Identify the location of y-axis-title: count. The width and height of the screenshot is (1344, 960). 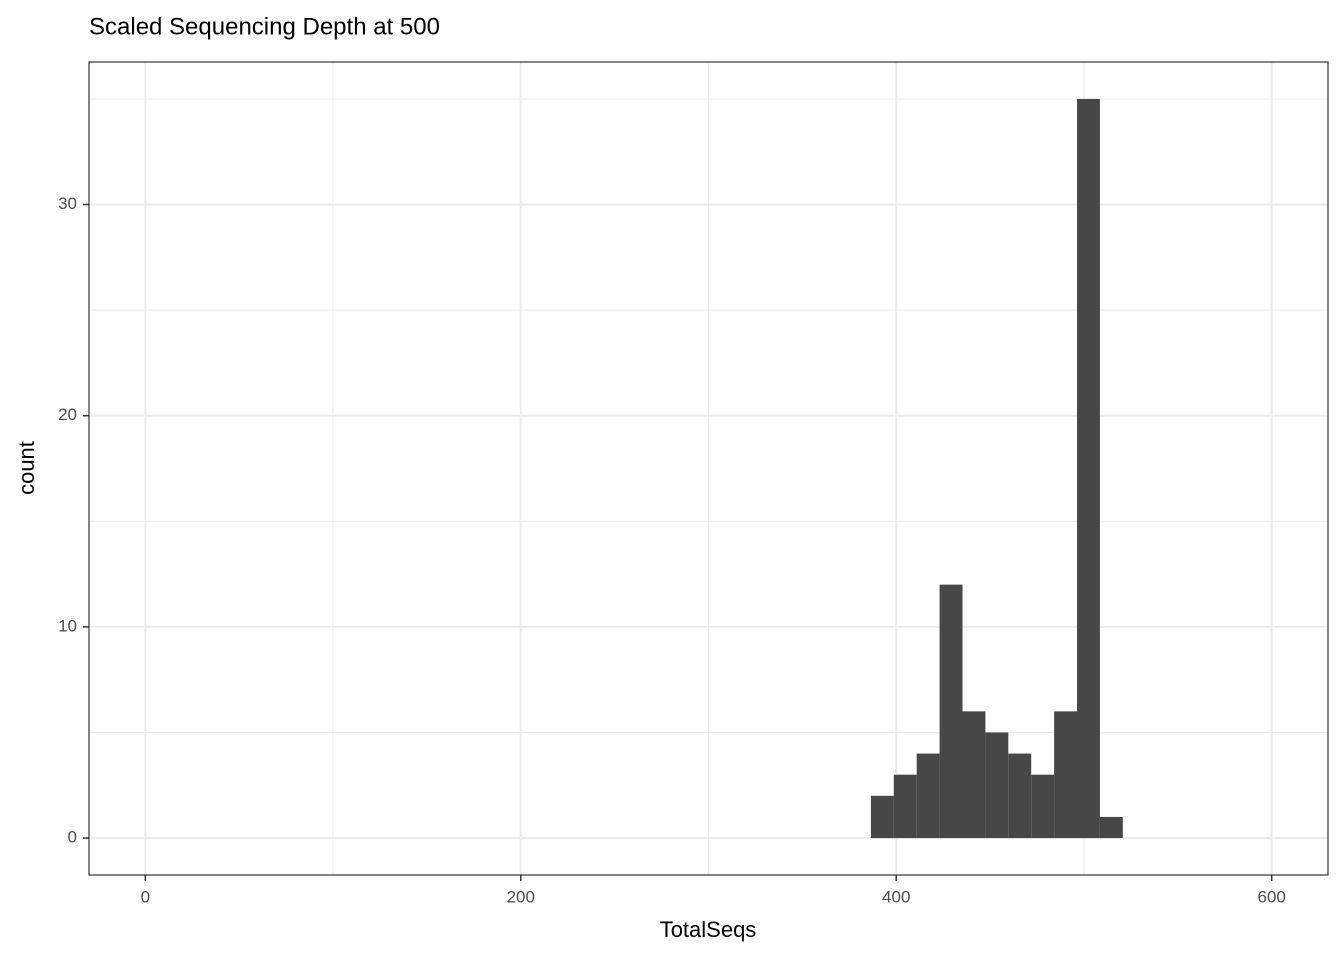
(26, 468).